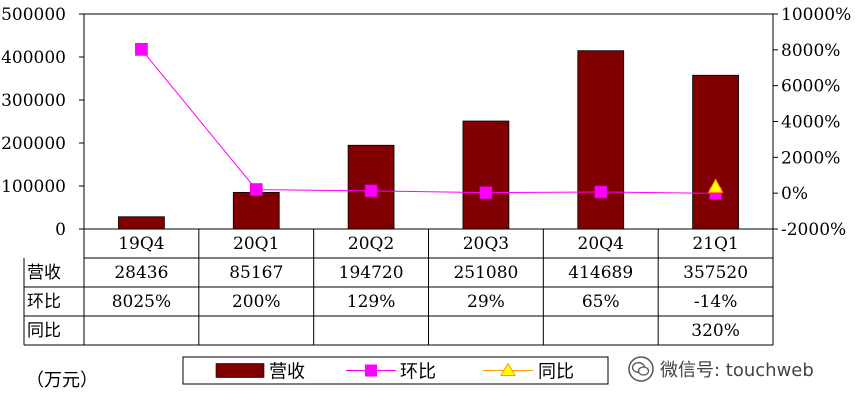 This screenshot has width=863, height=408. Describe the element at coordinates (641, 369) in the screenshot. I see `wechat-icon` at that location.